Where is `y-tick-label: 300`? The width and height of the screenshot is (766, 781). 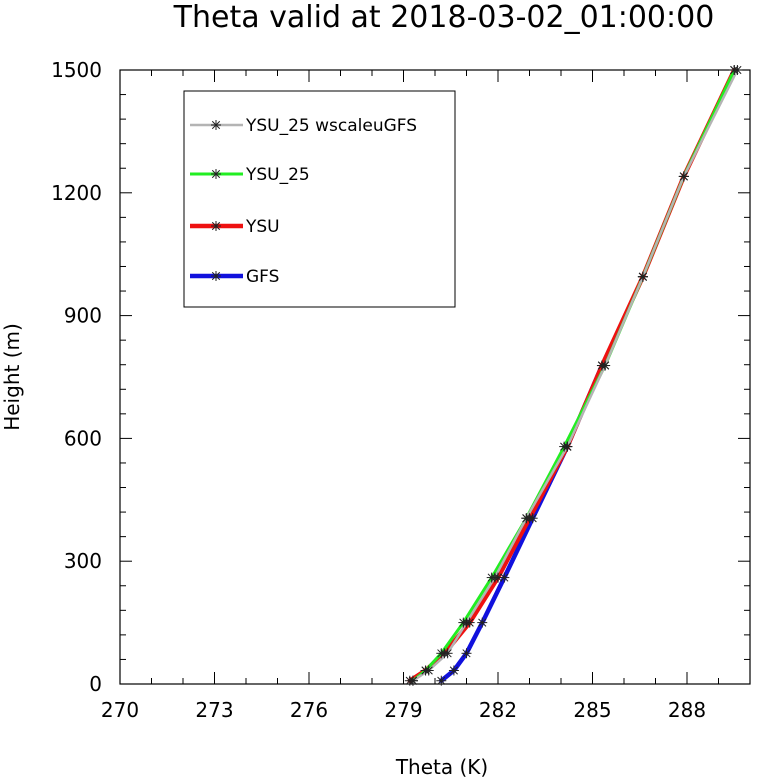 y-tick-label: 300 is located at coordinates (83, 561).